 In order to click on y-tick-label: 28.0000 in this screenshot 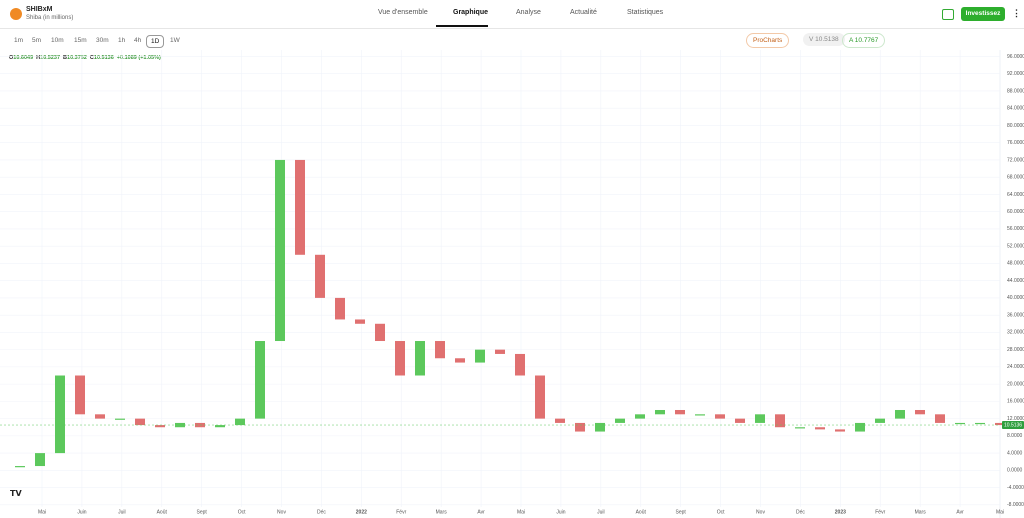, I will do `click(1015, 350)`.